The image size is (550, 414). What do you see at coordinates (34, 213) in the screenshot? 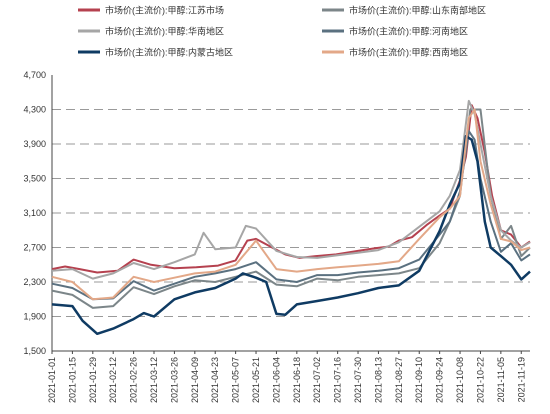
I see `y-tick-label: 3,100` at bounding box center [34, 213].